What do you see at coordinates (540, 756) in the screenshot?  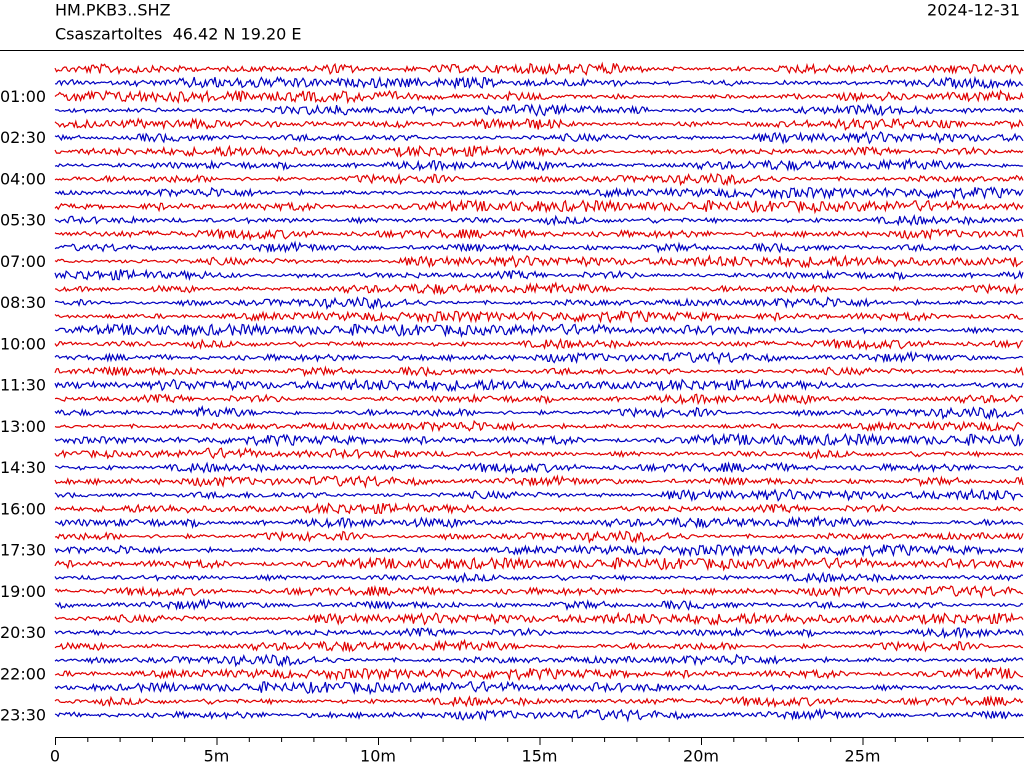 I see `x-tick-label: 15m` at bounding box center [540, 756].